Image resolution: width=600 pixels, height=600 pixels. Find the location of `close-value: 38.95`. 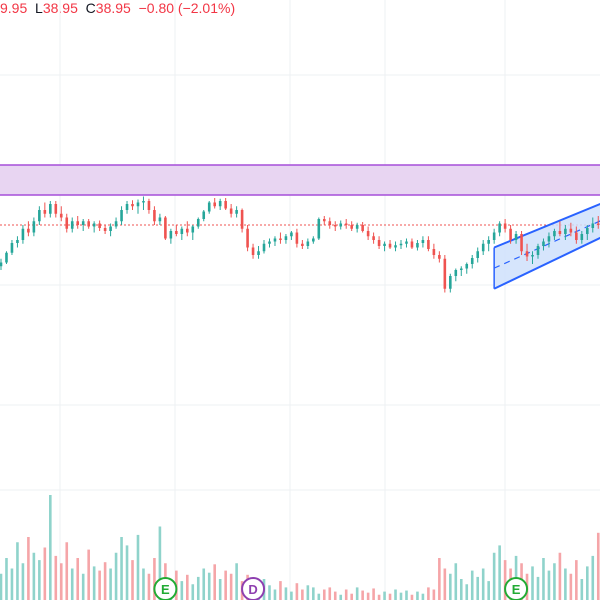

close-value: 38.95 is located at coordinates (113, 8).